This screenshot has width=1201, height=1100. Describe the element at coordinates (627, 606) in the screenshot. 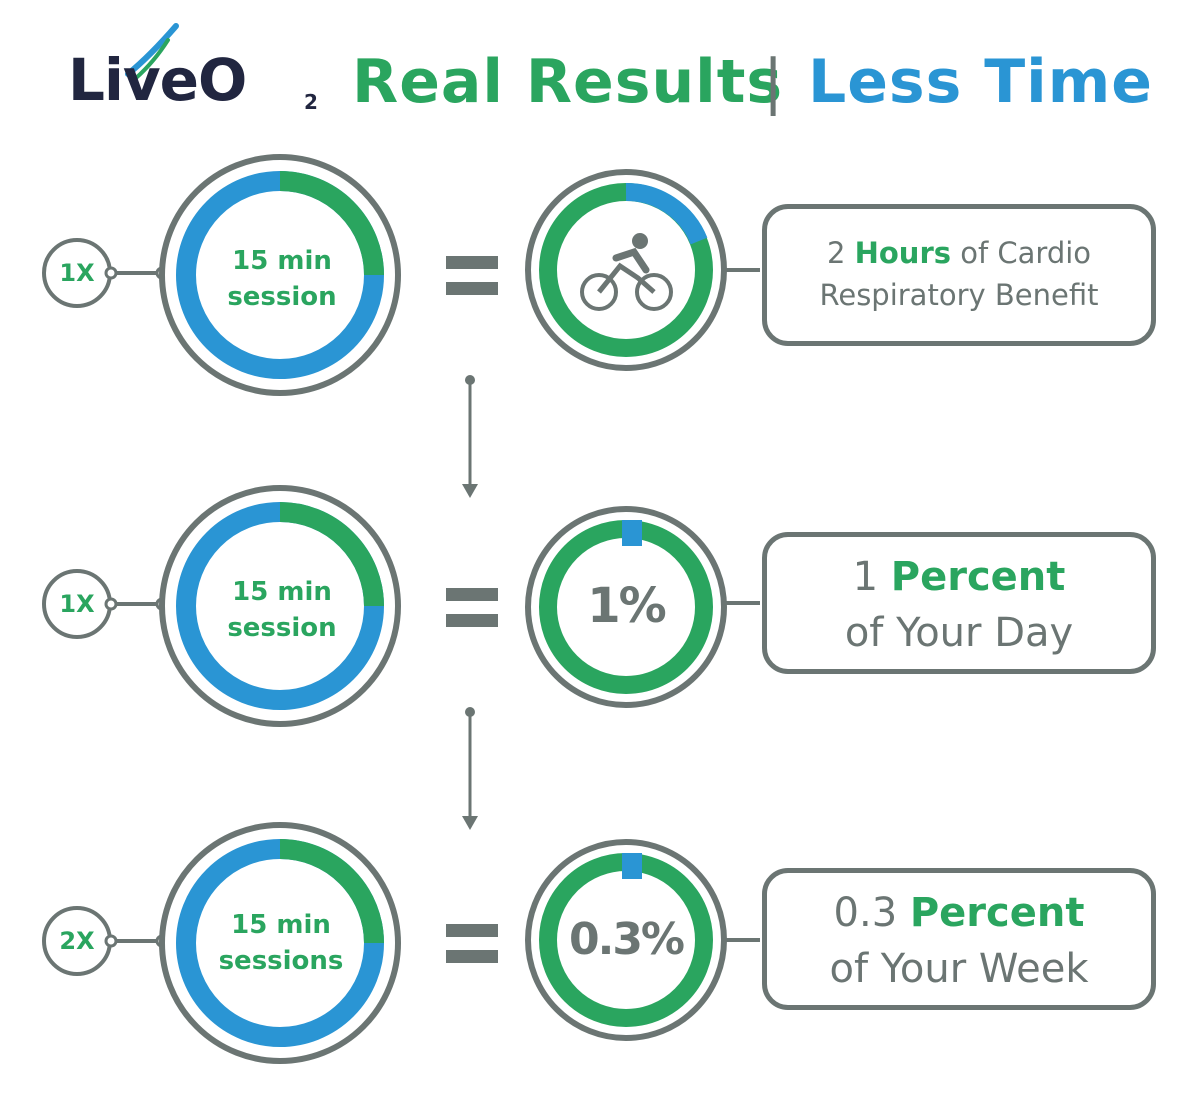

I see `result-percent: 1%` at that location.